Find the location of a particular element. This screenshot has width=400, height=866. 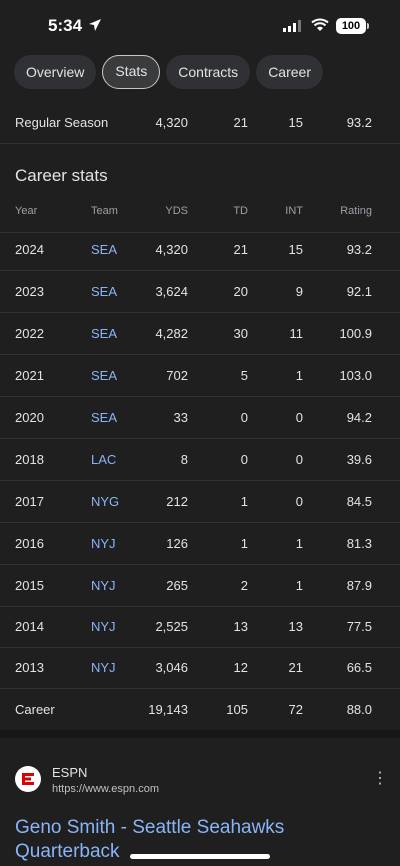

row-rating: 87.9 is located at coordinates (359, 585).